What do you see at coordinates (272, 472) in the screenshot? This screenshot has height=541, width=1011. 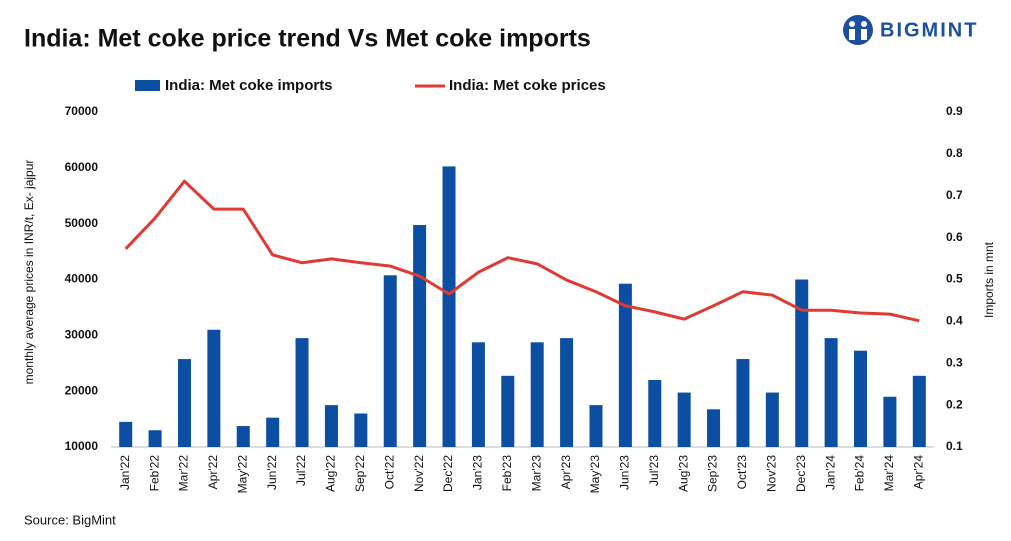 I see `x-tick-label: Jun'22` at bounding box center [272, 472].